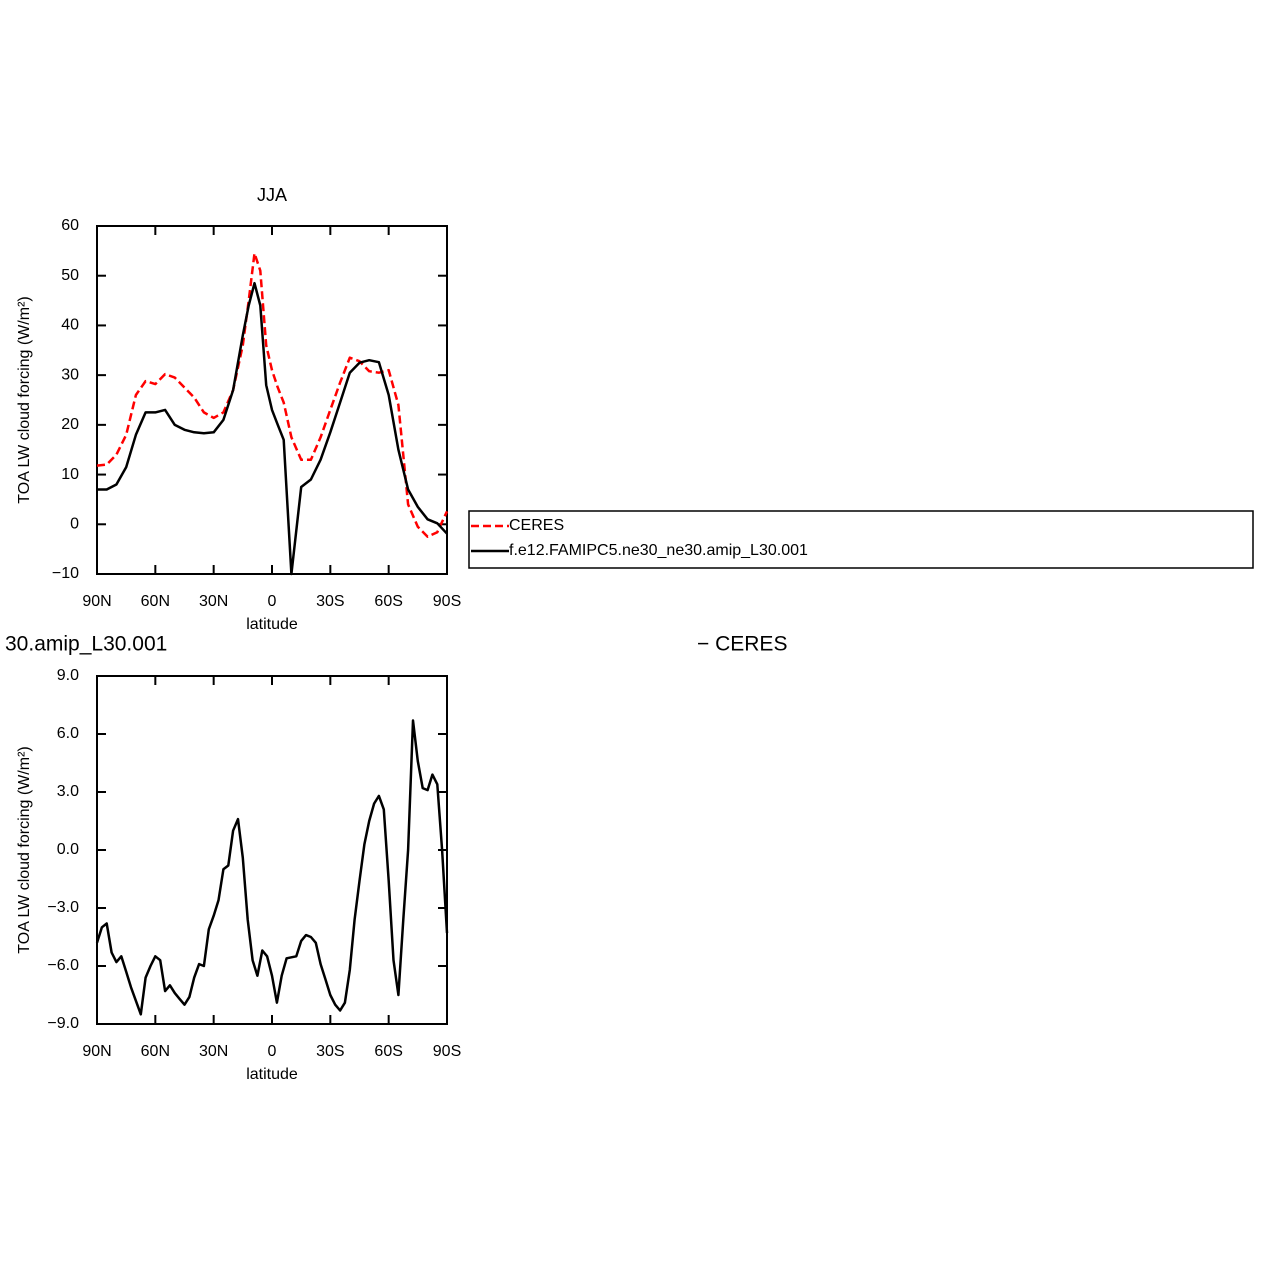 This screenshot has height=1269, width=1272. What do you see at coordinates (68, 733) in the screenshot?
I see `y-tick-label: 6.0` at bounding box center [68, 733].